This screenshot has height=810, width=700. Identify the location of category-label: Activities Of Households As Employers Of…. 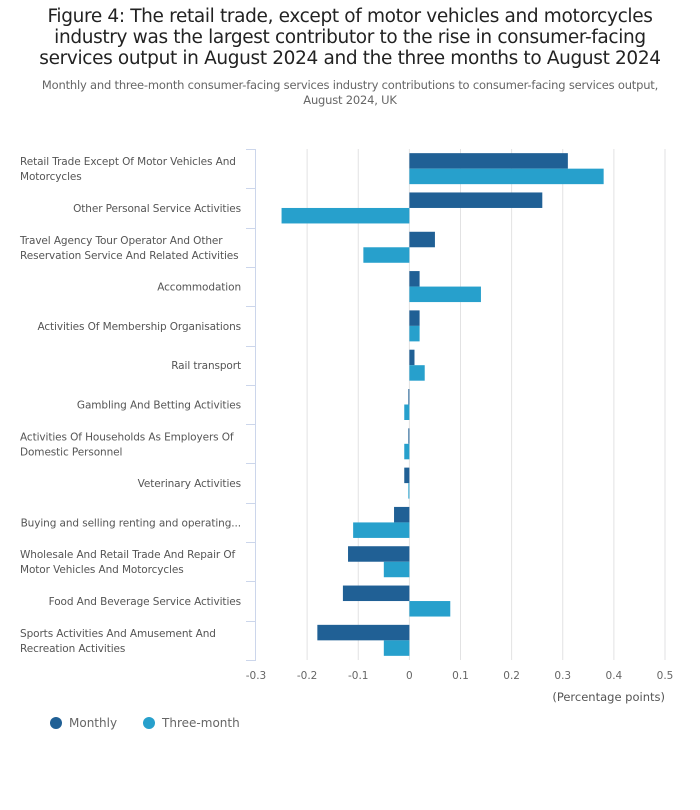
(127, 444).